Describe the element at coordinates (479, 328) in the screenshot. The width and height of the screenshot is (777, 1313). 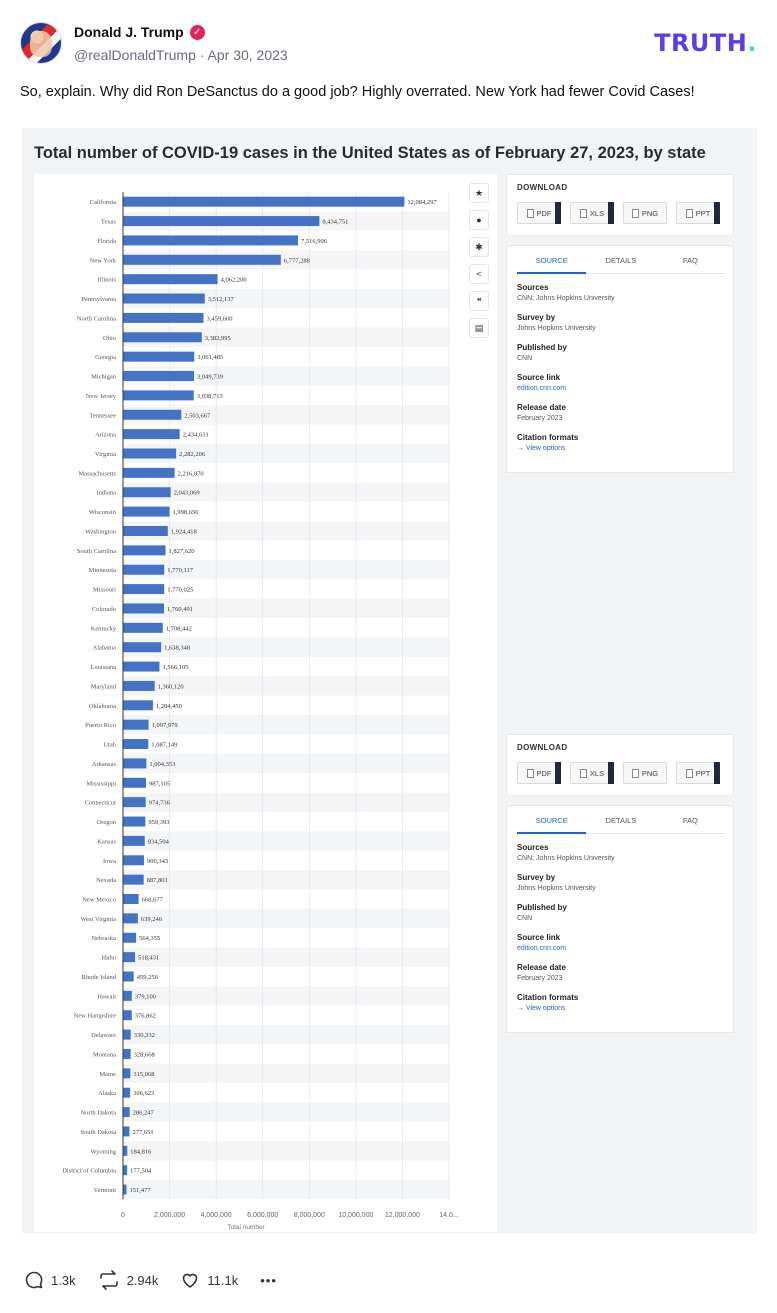
I see `print-icon: ▤` at that location.